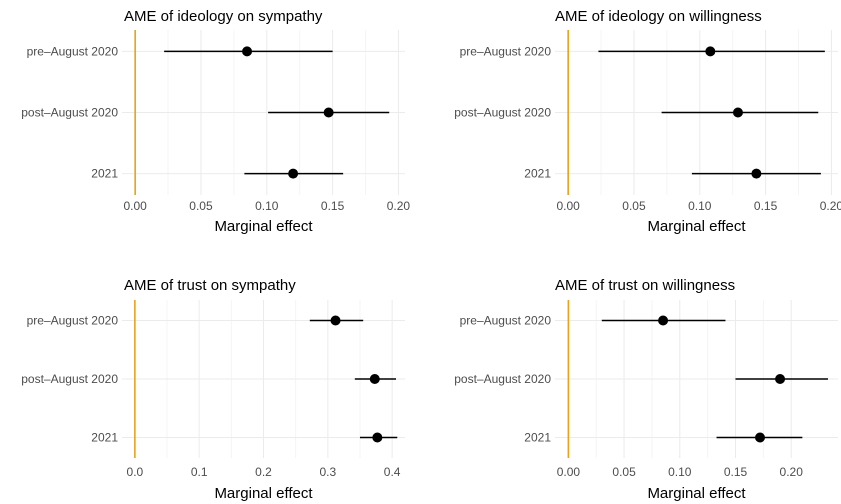  I want to click on x-tick-label: 0.2, so click(263, 472).